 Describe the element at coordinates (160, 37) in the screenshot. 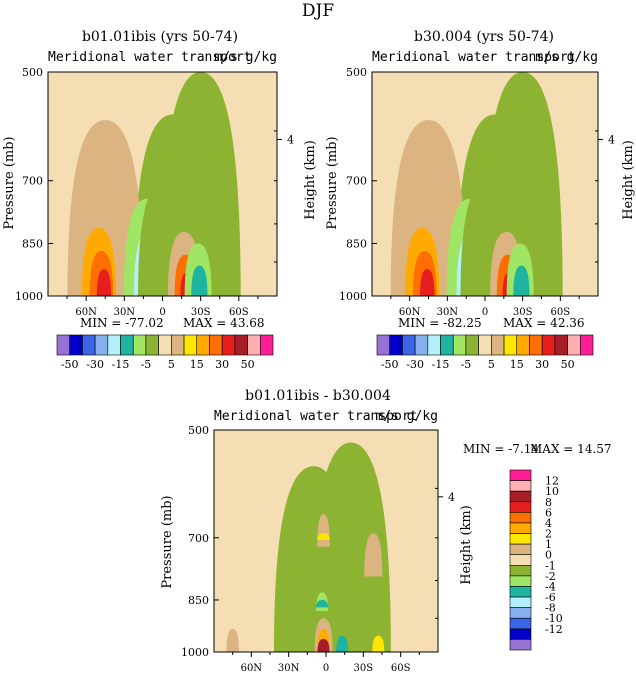

I see `panel-1-title: b01.01ibis (yrs 50-74)` at that location.